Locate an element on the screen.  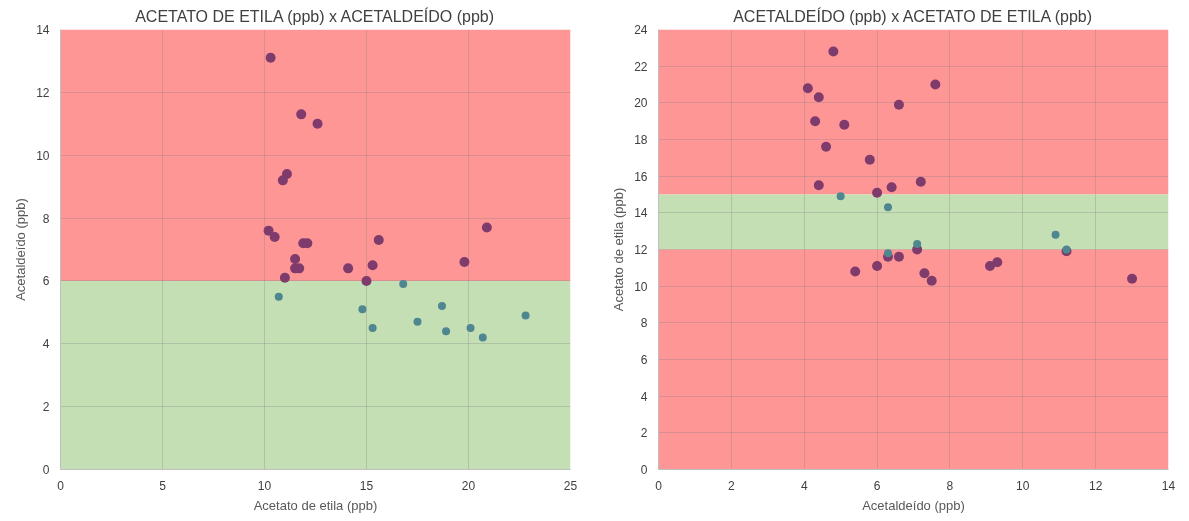
x-tick-label: 12 is located at coordinates (1095, 485).